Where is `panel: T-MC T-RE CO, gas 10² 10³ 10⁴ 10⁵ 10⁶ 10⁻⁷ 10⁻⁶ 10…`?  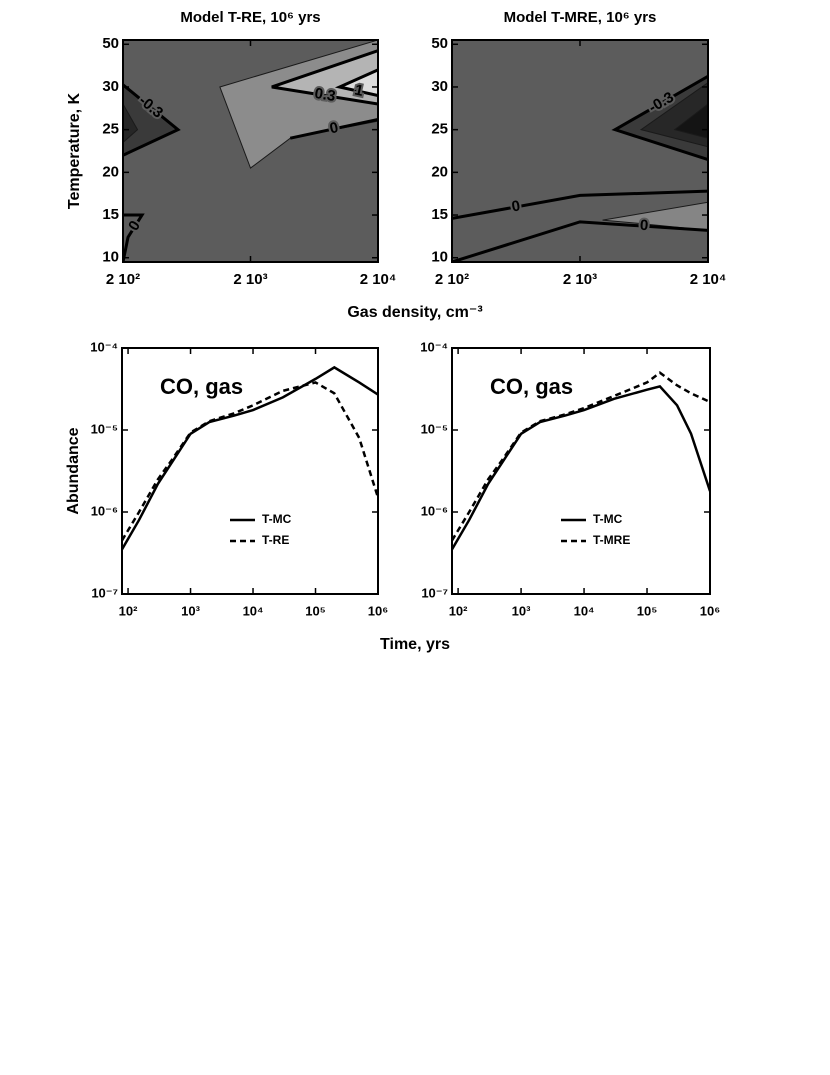
panel: T-MC T-RE CO, gas 10² 10³ 10⁴ 10⁵ 10⁶ 10⁻⁷ 10⁻⁶ 10… is located at coordinates (257, 496).